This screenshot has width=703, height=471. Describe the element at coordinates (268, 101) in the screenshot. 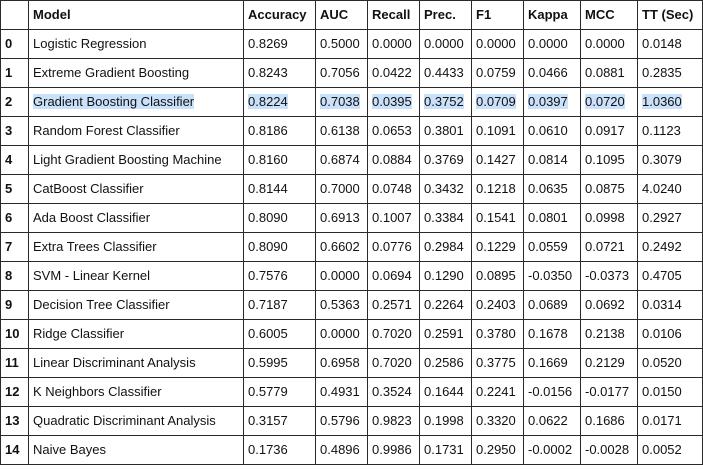

I see `cell-text: 0.8224` at that location.